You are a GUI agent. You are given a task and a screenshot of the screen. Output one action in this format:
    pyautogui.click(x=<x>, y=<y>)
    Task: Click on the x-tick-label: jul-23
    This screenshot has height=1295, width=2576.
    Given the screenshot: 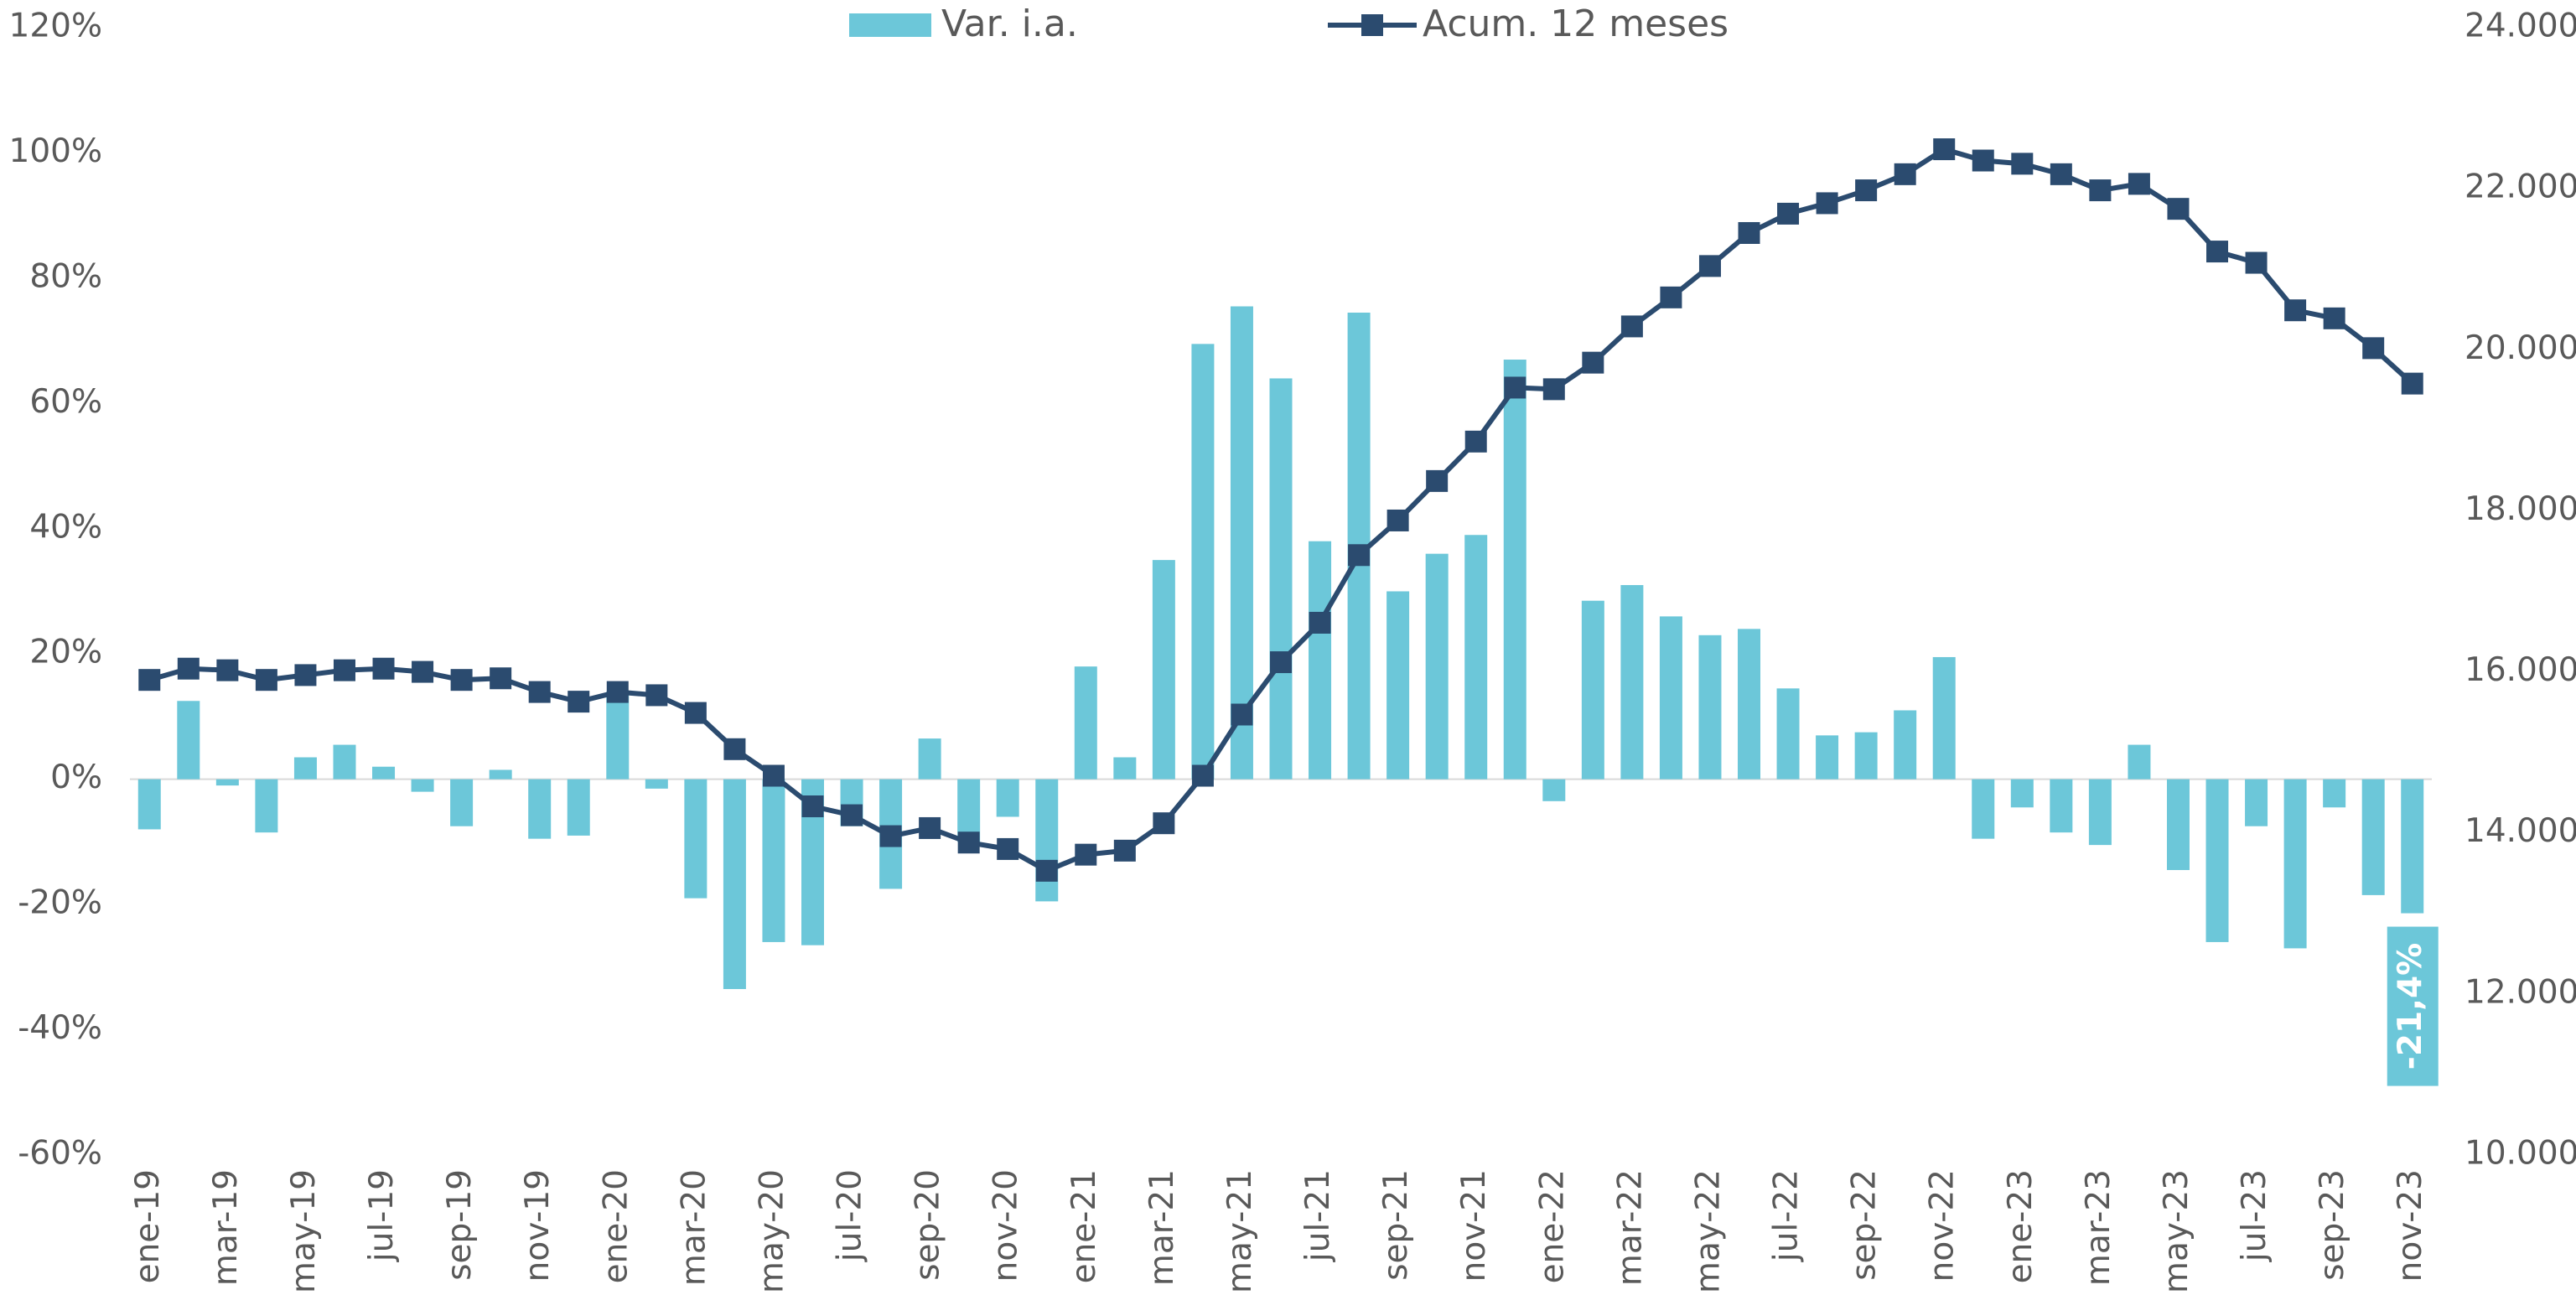 What is the action you would take?
    pyautogui.click(x=2254, y=1215)
    